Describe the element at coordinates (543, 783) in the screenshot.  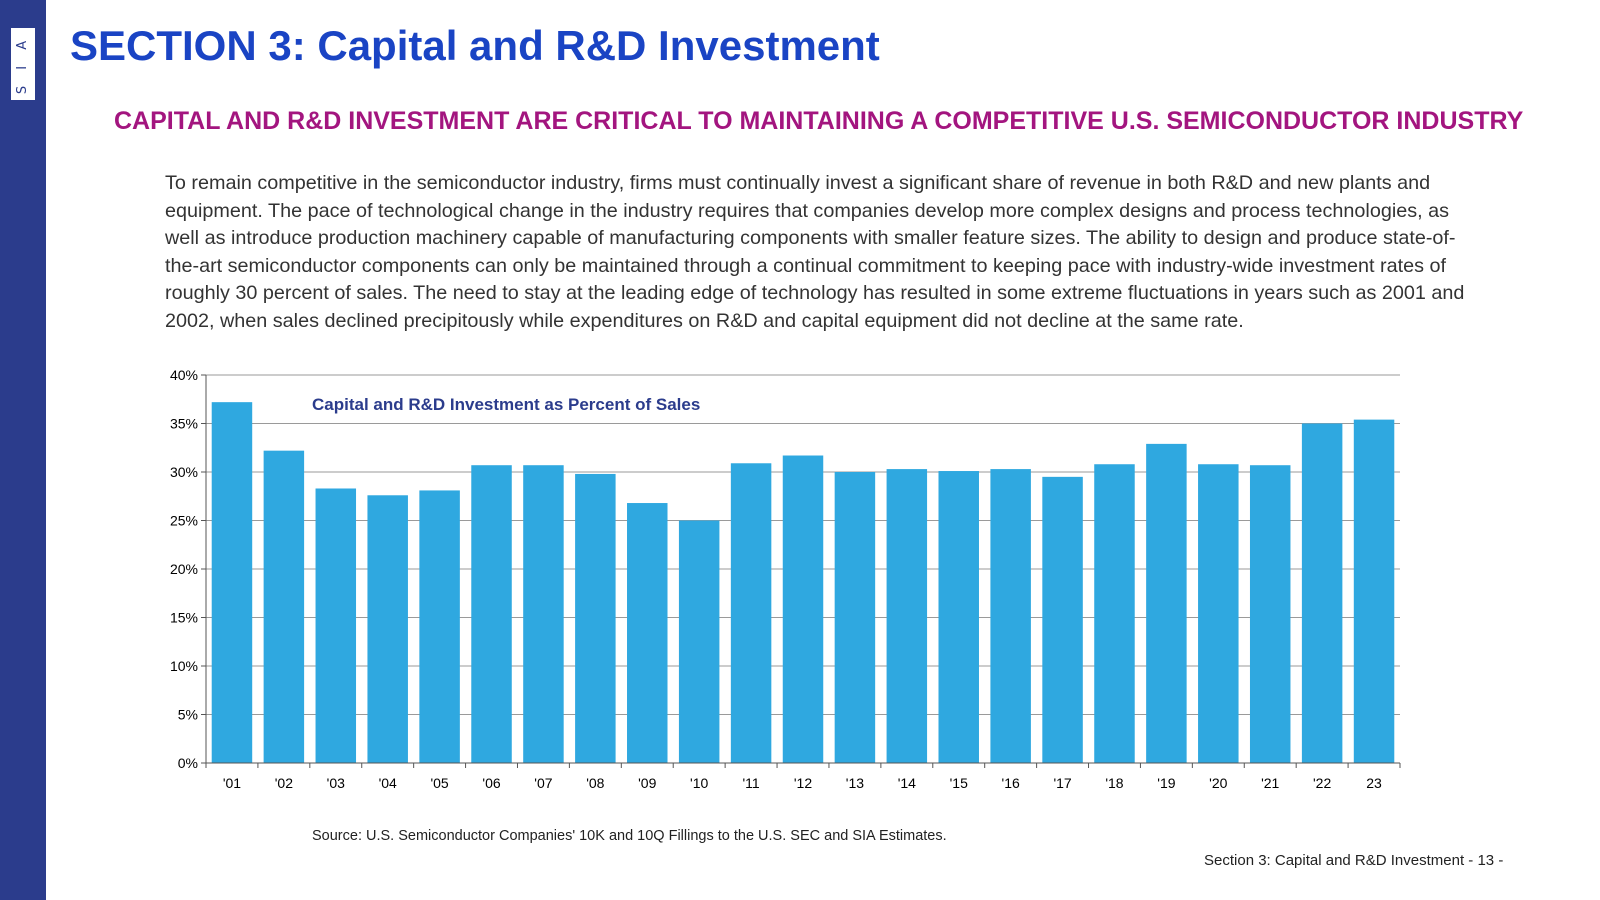
I see `x-tick-label: '07` at that location.